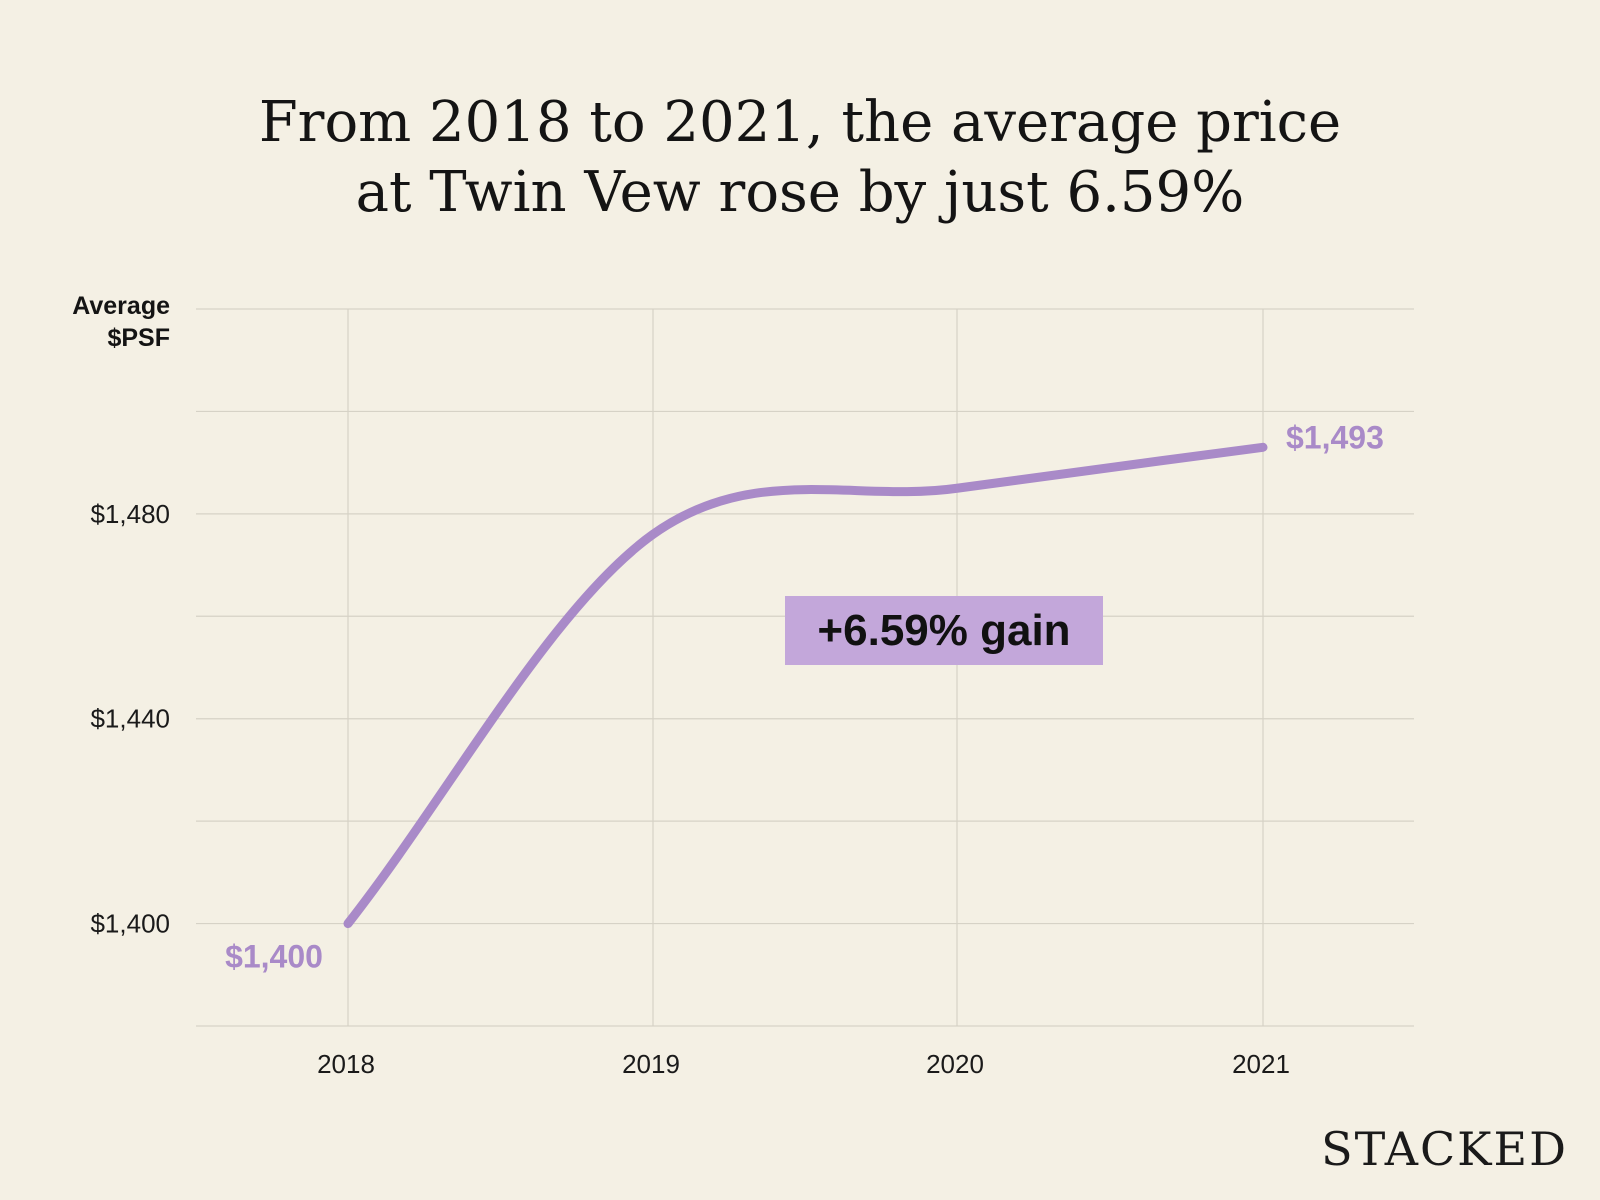 This screenshot has width=1600, height=1200. What do you see at coordinates (800, 192) in the screenshot?
I see `chart-title-line-2: at Twin Vew rose by just 6.59%` at bounding box center [800, 192].